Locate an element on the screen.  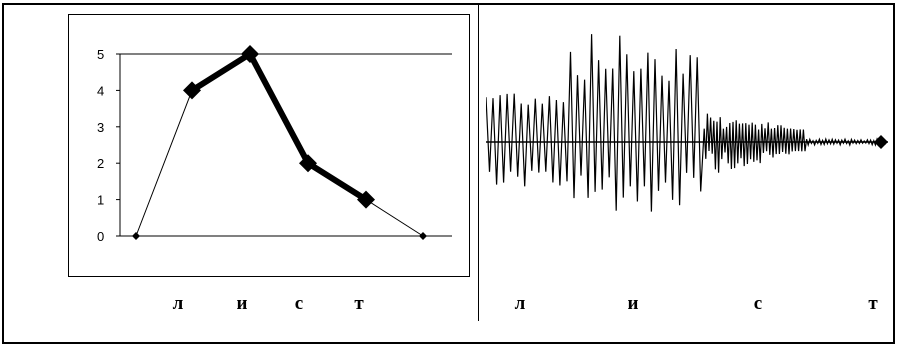
left-letter-t: т is located at coordinates (359, 303).